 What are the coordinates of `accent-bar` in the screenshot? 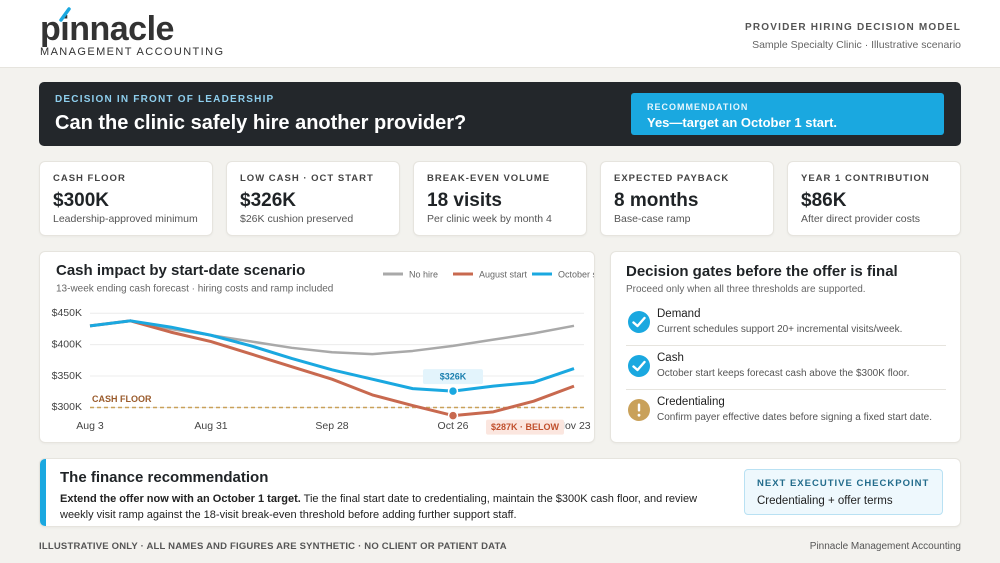 It's located at (43, 492).